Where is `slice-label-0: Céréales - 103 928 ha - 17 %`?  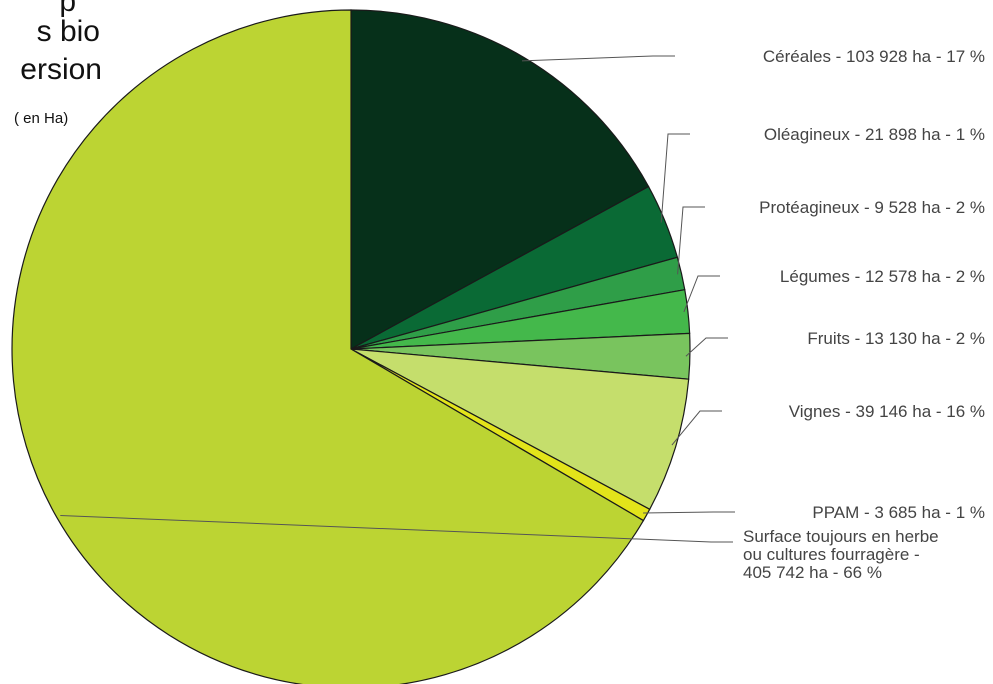 slice-label-0: Céréales - 103 928 ha - 17 % is located at coordinates (874, 56).